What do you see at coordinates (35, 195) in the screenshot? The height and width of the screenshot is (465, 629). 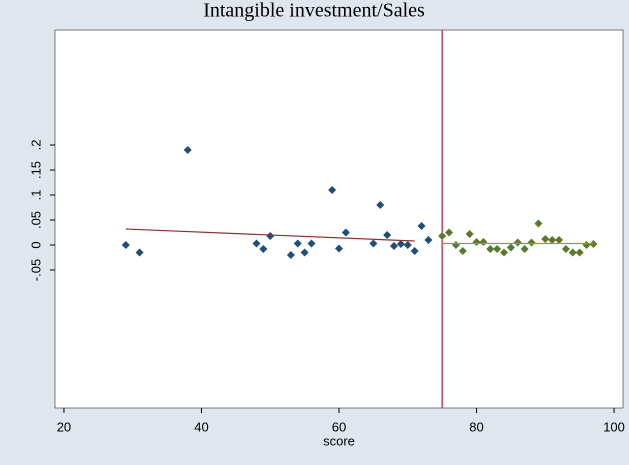 I see `y-tick-label: .1` at bounding box center [35, 195].